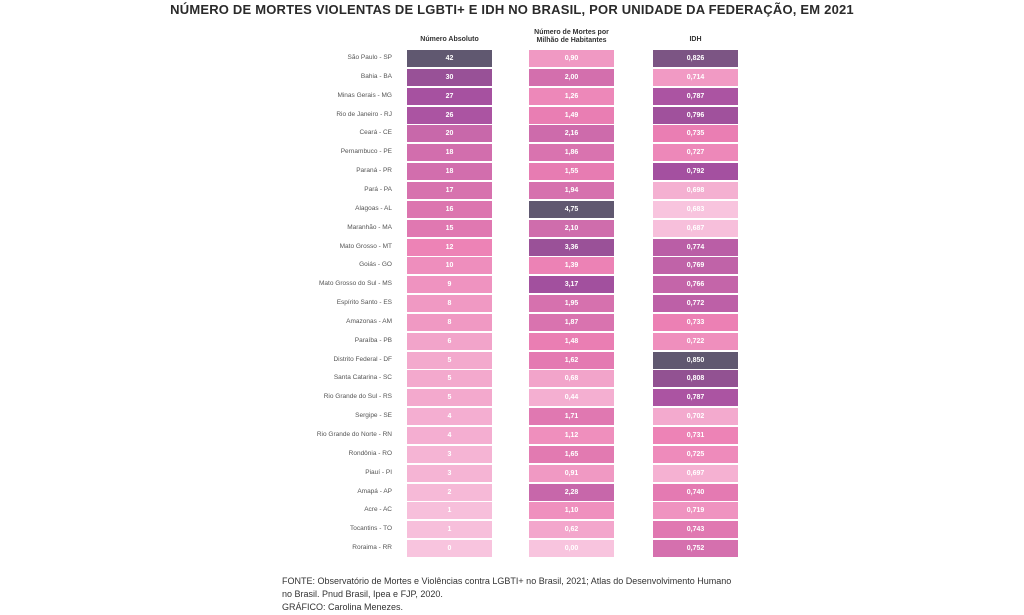 This screenshot has width=1024, height=615. I want to click on cell-rate: 3,36, so click(571, 247).